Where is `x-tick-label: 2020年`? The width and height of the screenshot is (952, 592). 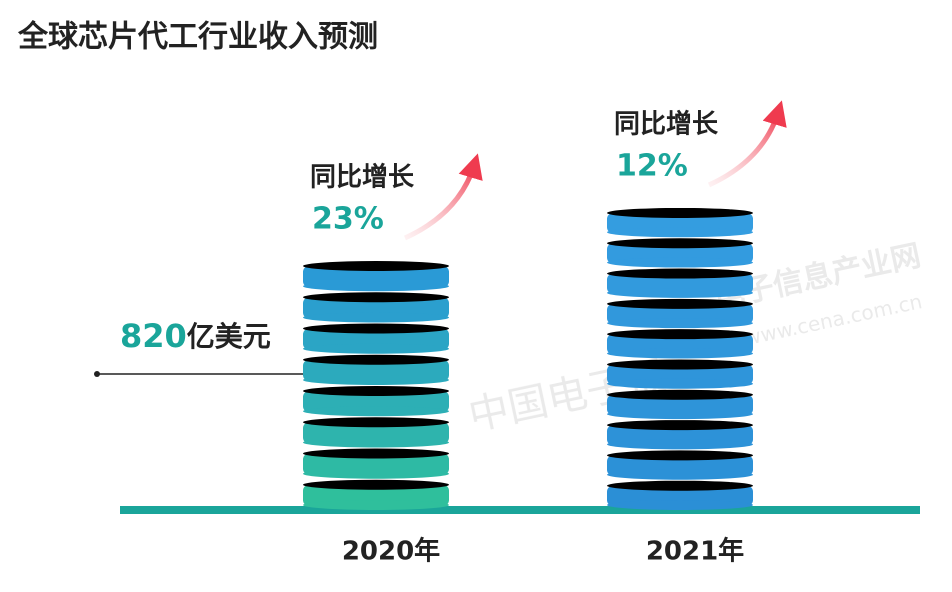
x-tick-label: 2020年 is located at coordinates (391, 551).